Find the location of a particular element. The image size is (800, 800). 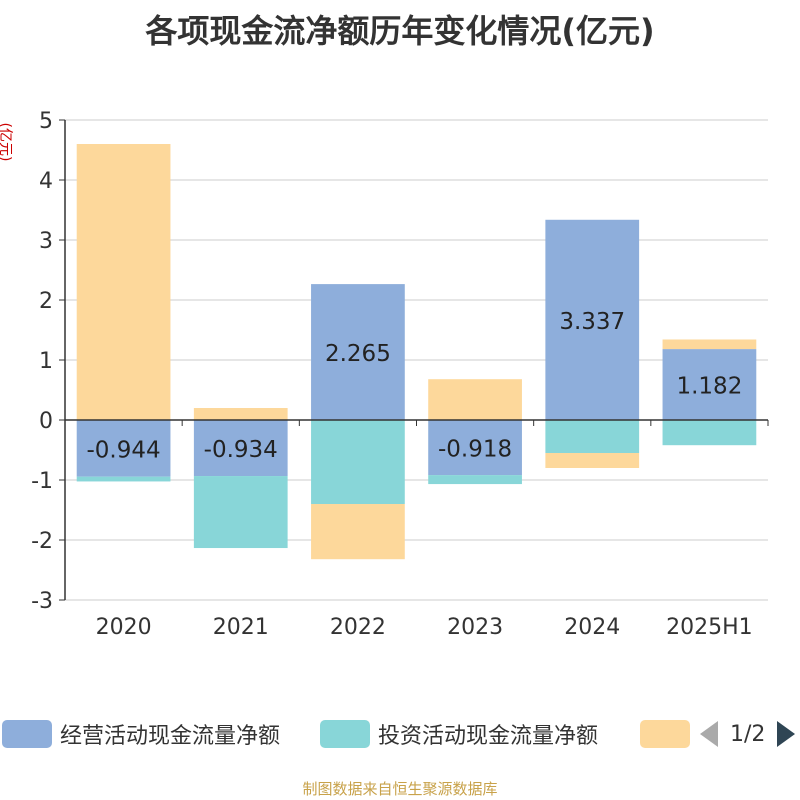

legend-swatch-financing is located at coordinates (665, 734).